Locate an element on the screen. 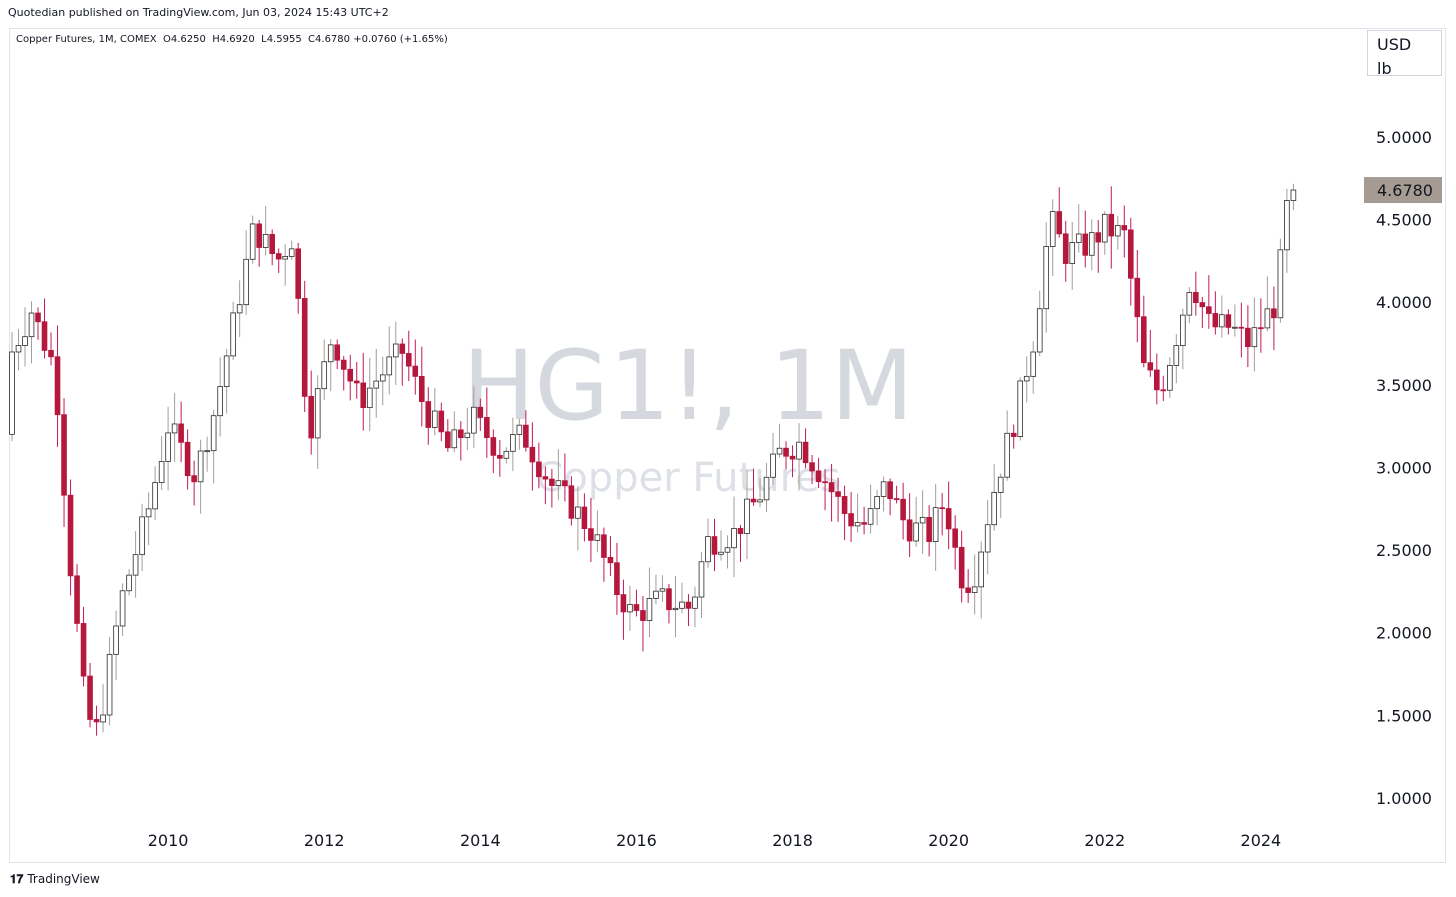  footer-brand: 𝟏𝟕 TradingView is located at coordinates (55, 879).